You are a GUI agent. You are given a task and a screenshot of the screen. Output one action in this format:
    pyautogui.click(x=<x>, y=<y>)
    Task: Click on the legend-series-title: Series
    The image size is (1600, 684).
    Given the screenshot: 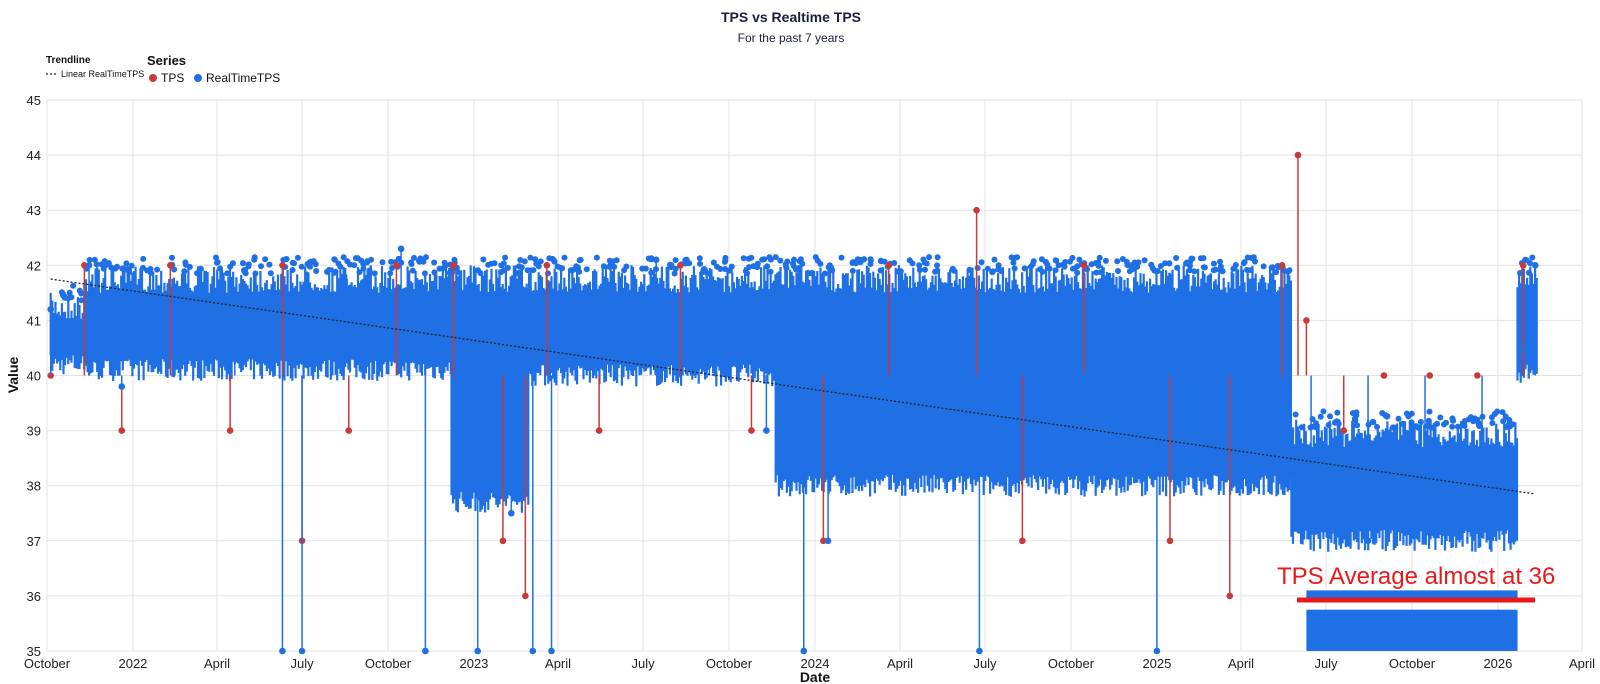 What is the action you would take?
    pyautogui.click(x=166, y=60)
    